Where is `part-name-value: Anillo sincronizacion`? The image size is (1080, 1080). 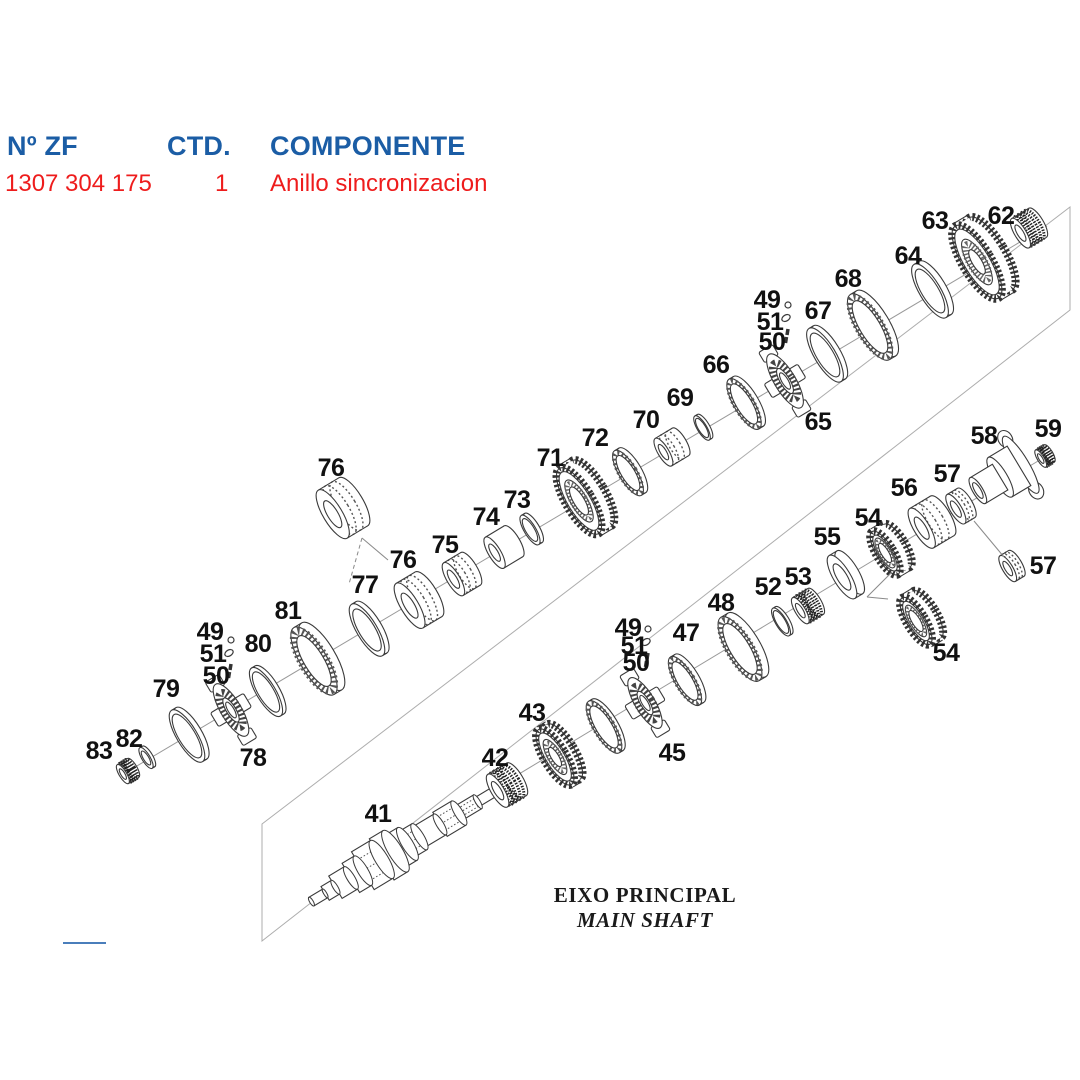
part-name-value: Anillo sincronizacion is located at coordinates (379, 183).